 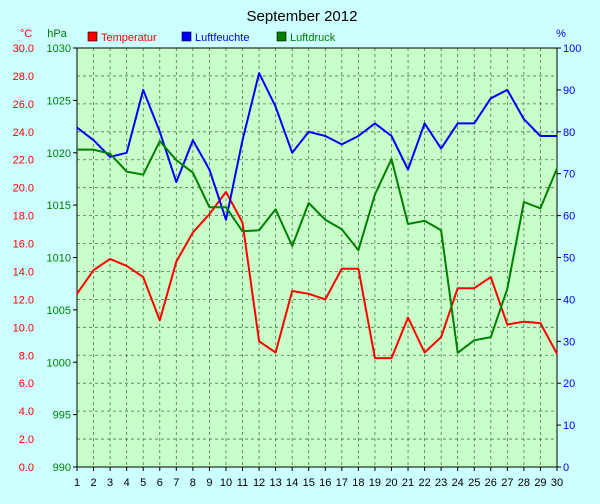 I want to click on humidity-tick-label: 50, so click(x=569, y=259).